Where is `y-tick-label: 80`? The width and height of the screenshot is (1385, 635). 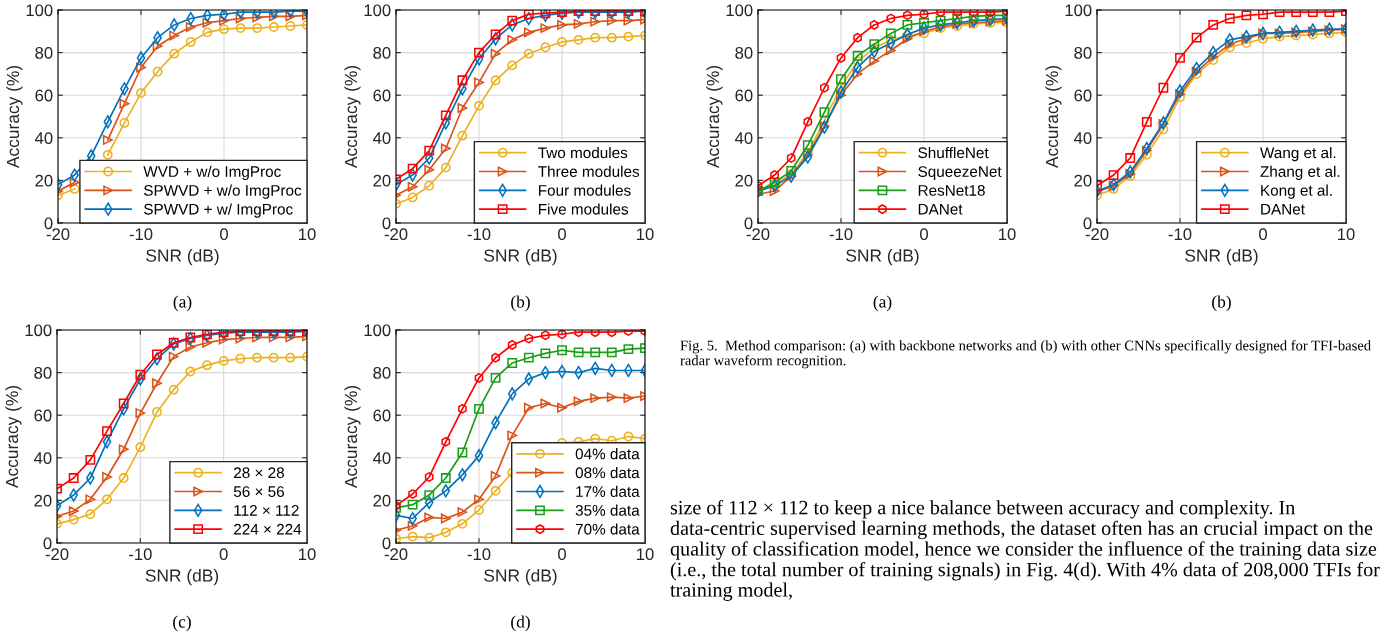 y-tick-label: 80 is located at coordinates (44, 53).